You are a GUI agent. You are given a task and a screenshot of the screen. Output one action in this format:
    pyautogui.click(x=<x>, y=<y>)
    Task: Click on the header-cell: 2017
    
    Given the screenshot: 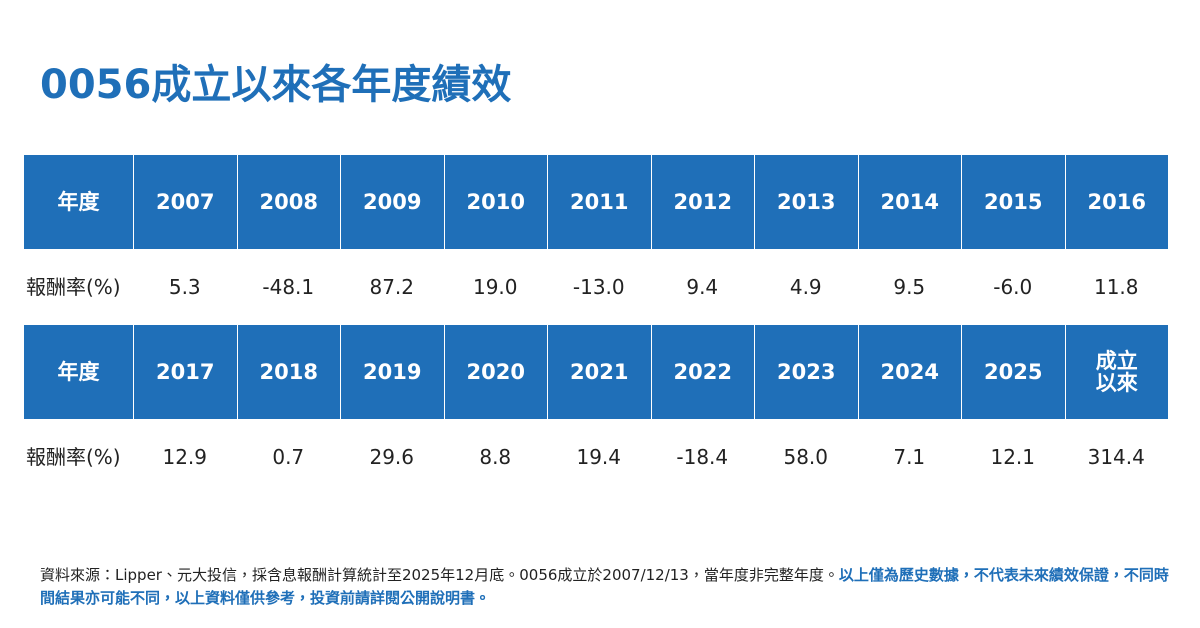 What is the action you would take?
    pyautogui.click(x=185, y=372)
    